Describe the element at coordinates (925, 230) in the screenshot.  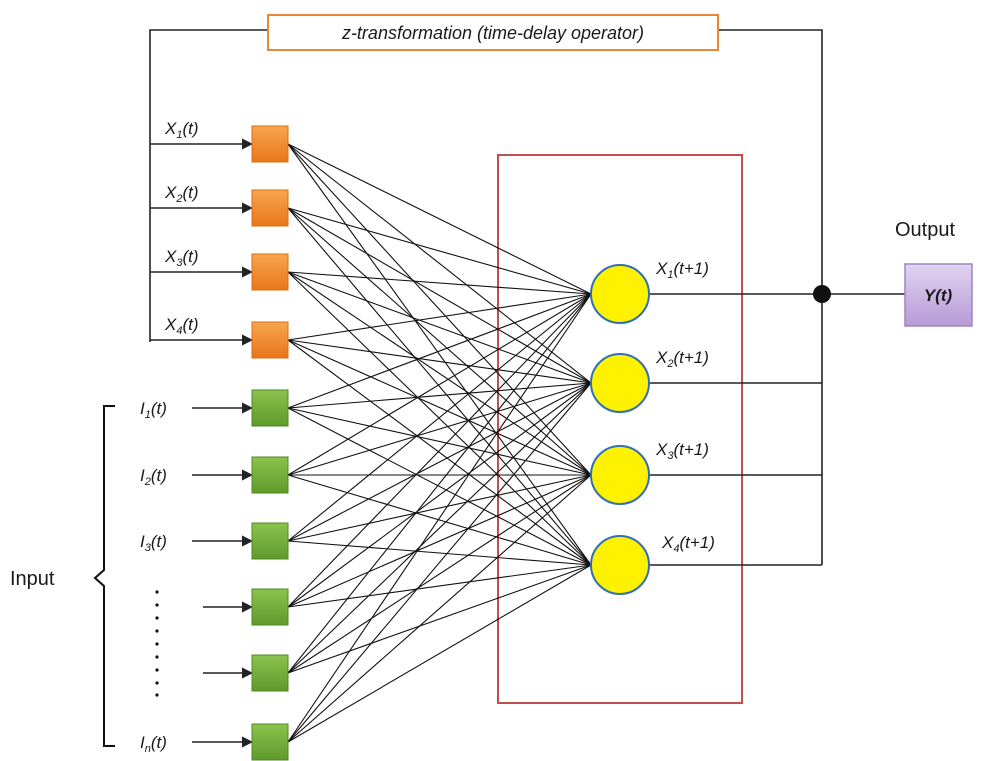
I see `output-label: Output` at that location.